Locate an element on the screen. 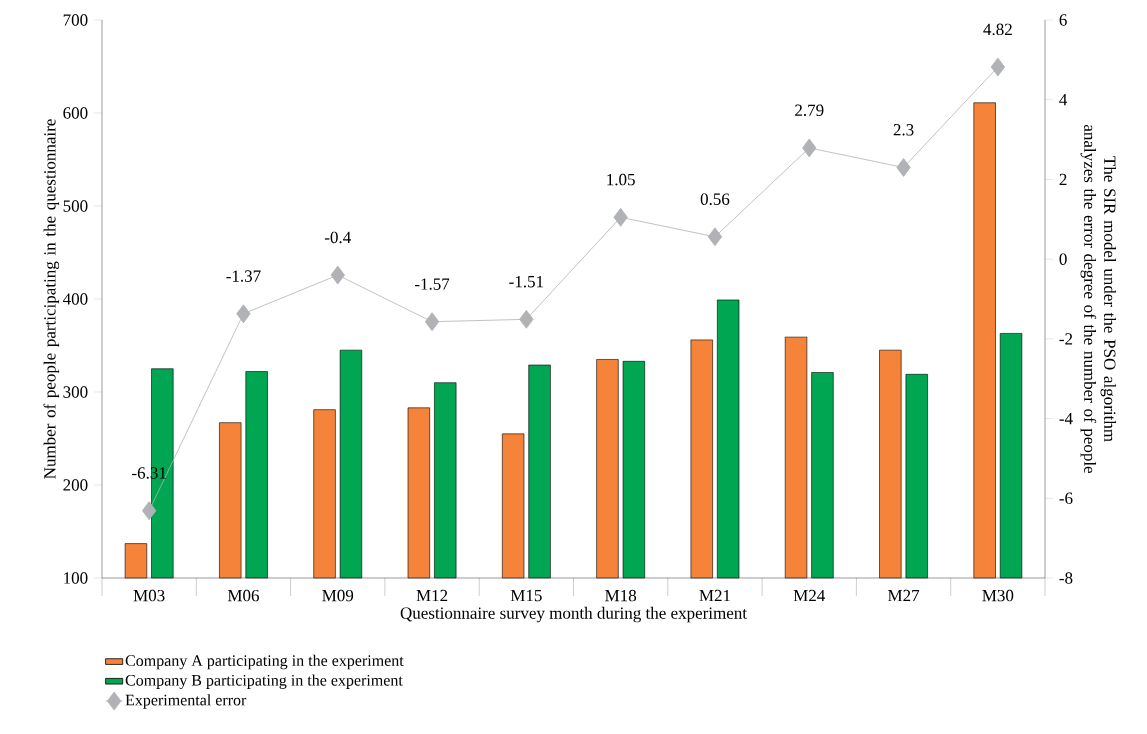 The width and height of the screenshot is (1147, 734). data-label: -0.4 is located at coordinates (337, 237).